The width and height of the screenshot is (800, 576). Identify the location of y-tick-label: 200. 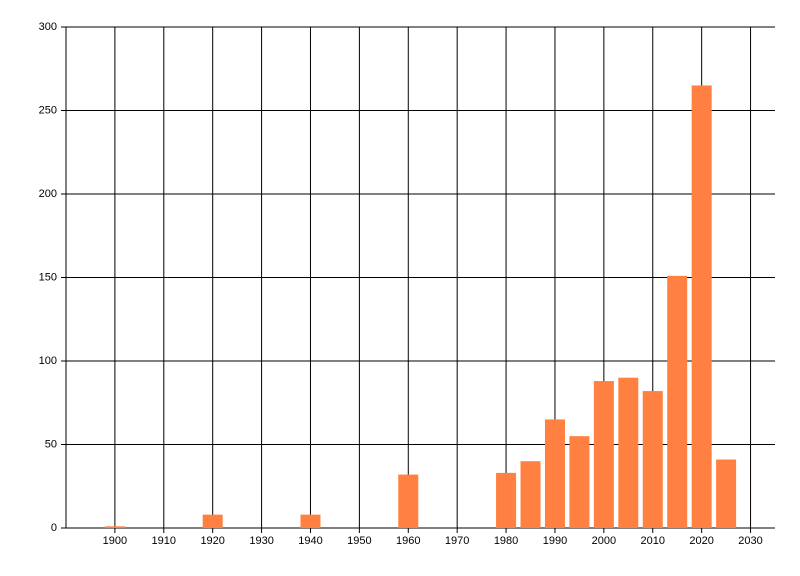
(48, 194).